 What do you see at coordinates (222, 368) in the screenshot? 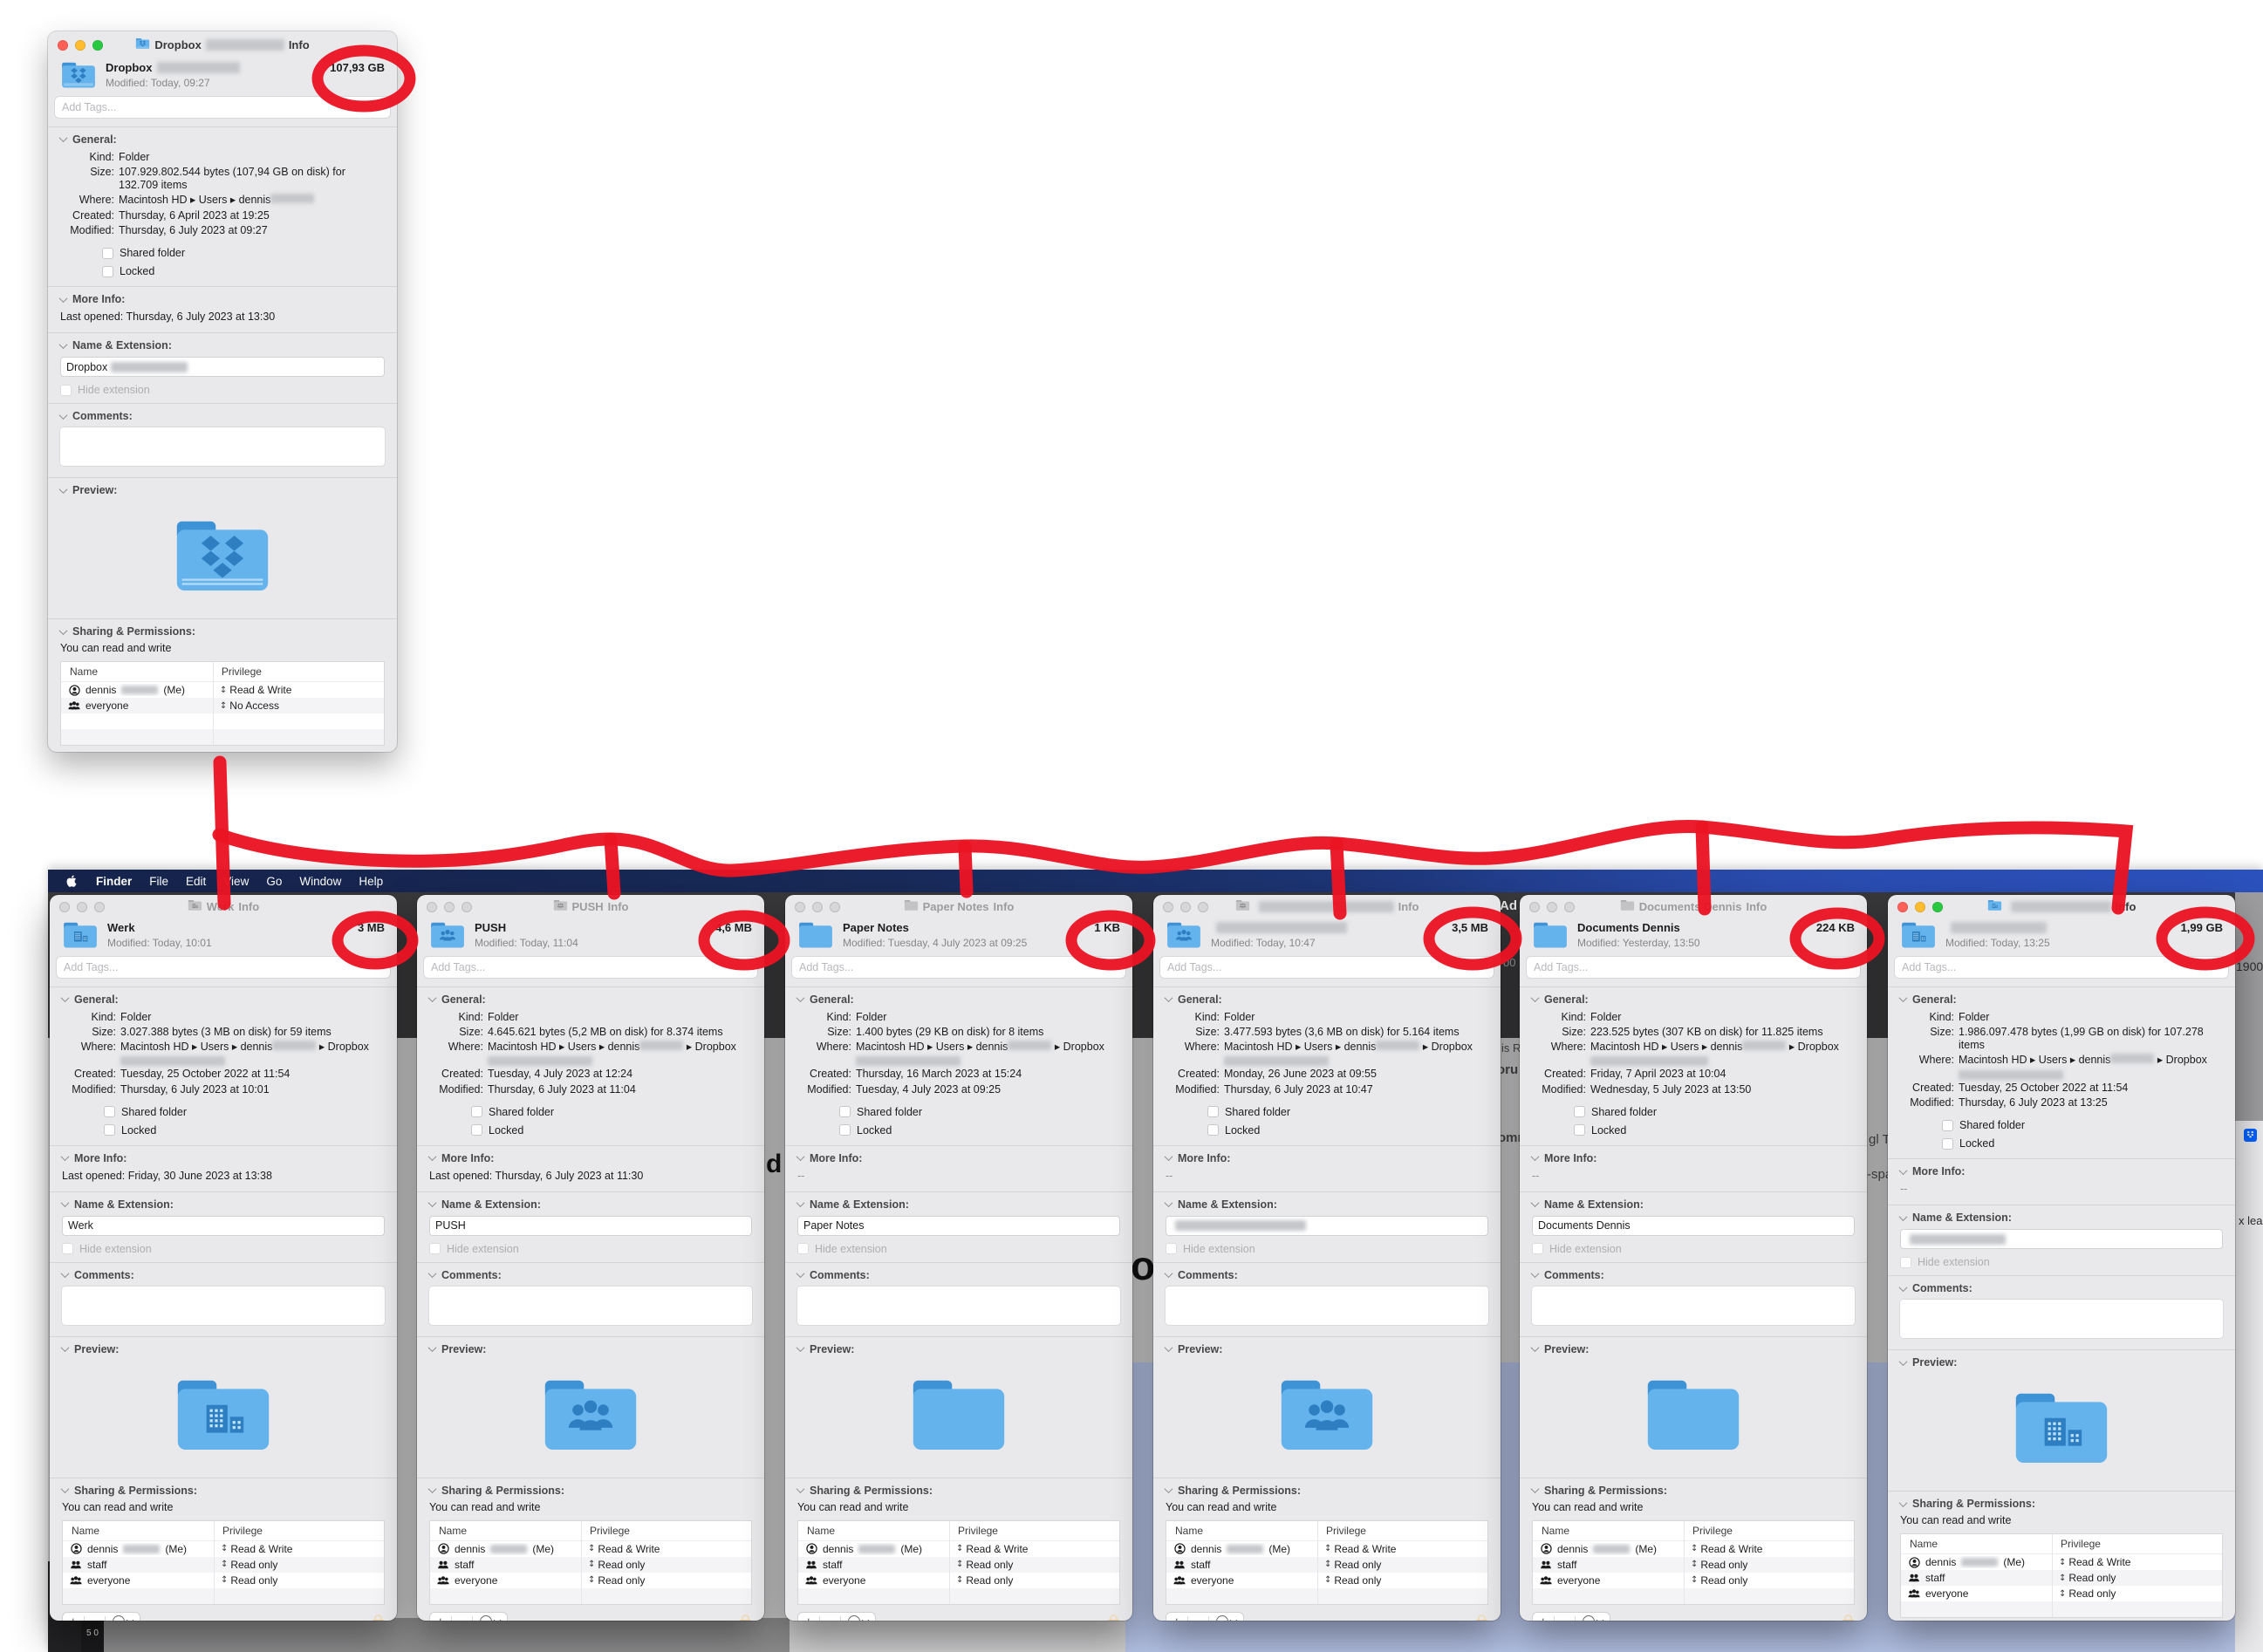
I see `filename-input: Dropbox` at bounding box center [222, 368].